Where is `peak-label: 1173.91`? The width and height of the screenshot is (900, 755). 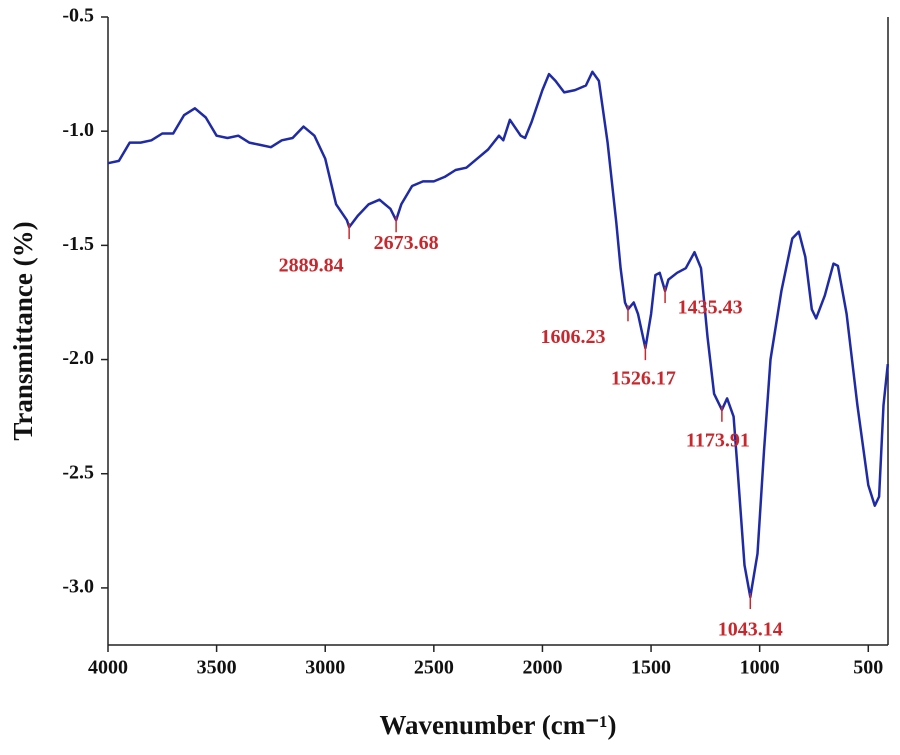
peak-label: 1173.91 is located at coordinates (718, 440).